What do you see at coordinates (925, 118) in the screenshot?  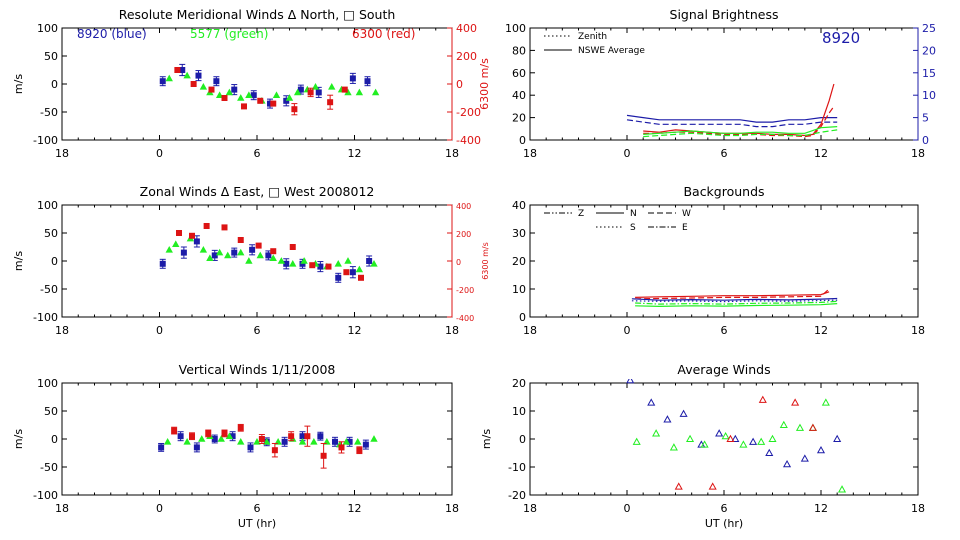 I see `y-tick-right-label: 5` at bounding box center [925, 118].